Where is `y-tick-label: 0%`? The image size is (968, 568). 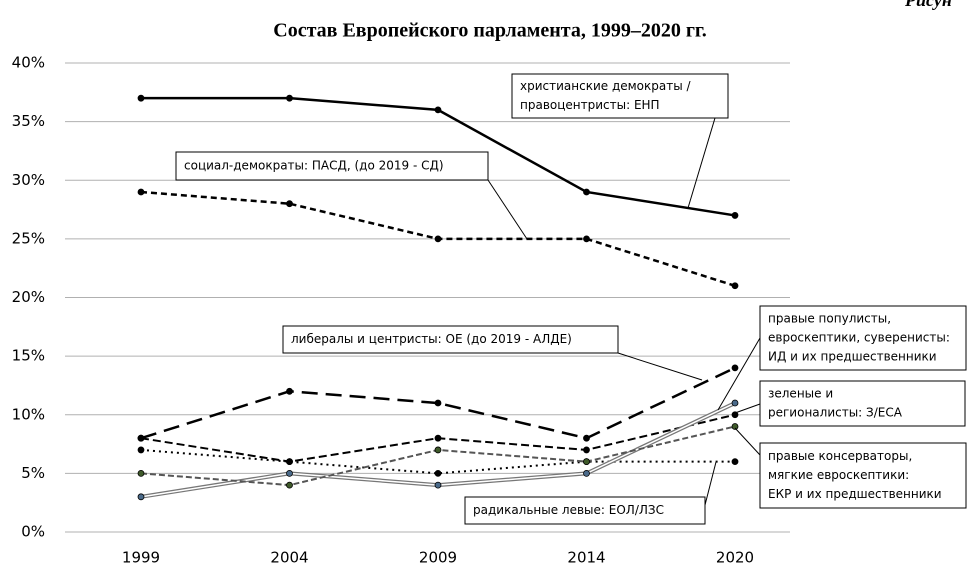 y-tick-label: 0% is located at coordinates (33, 532).